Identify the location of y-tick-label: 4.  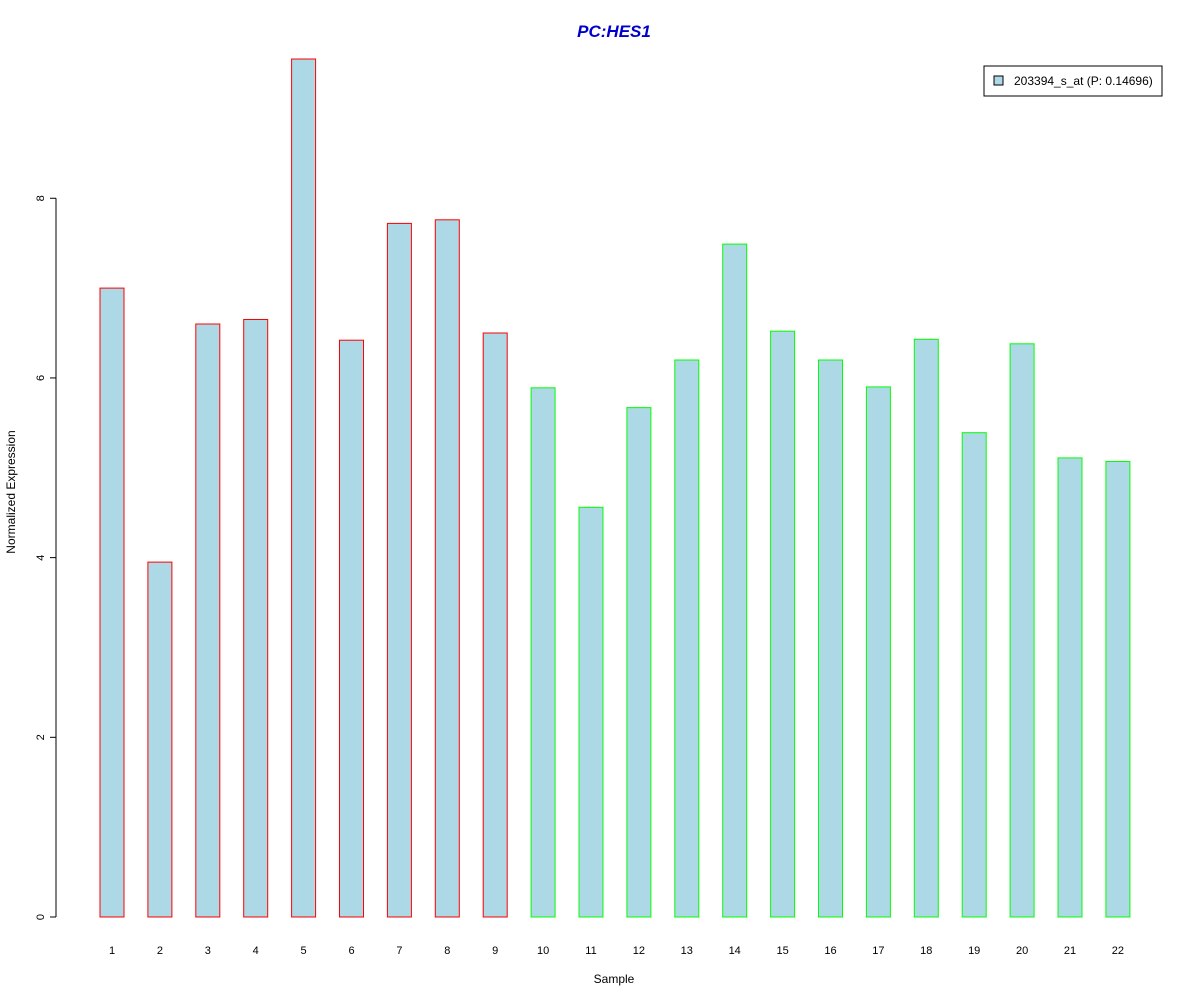
(41, 558).